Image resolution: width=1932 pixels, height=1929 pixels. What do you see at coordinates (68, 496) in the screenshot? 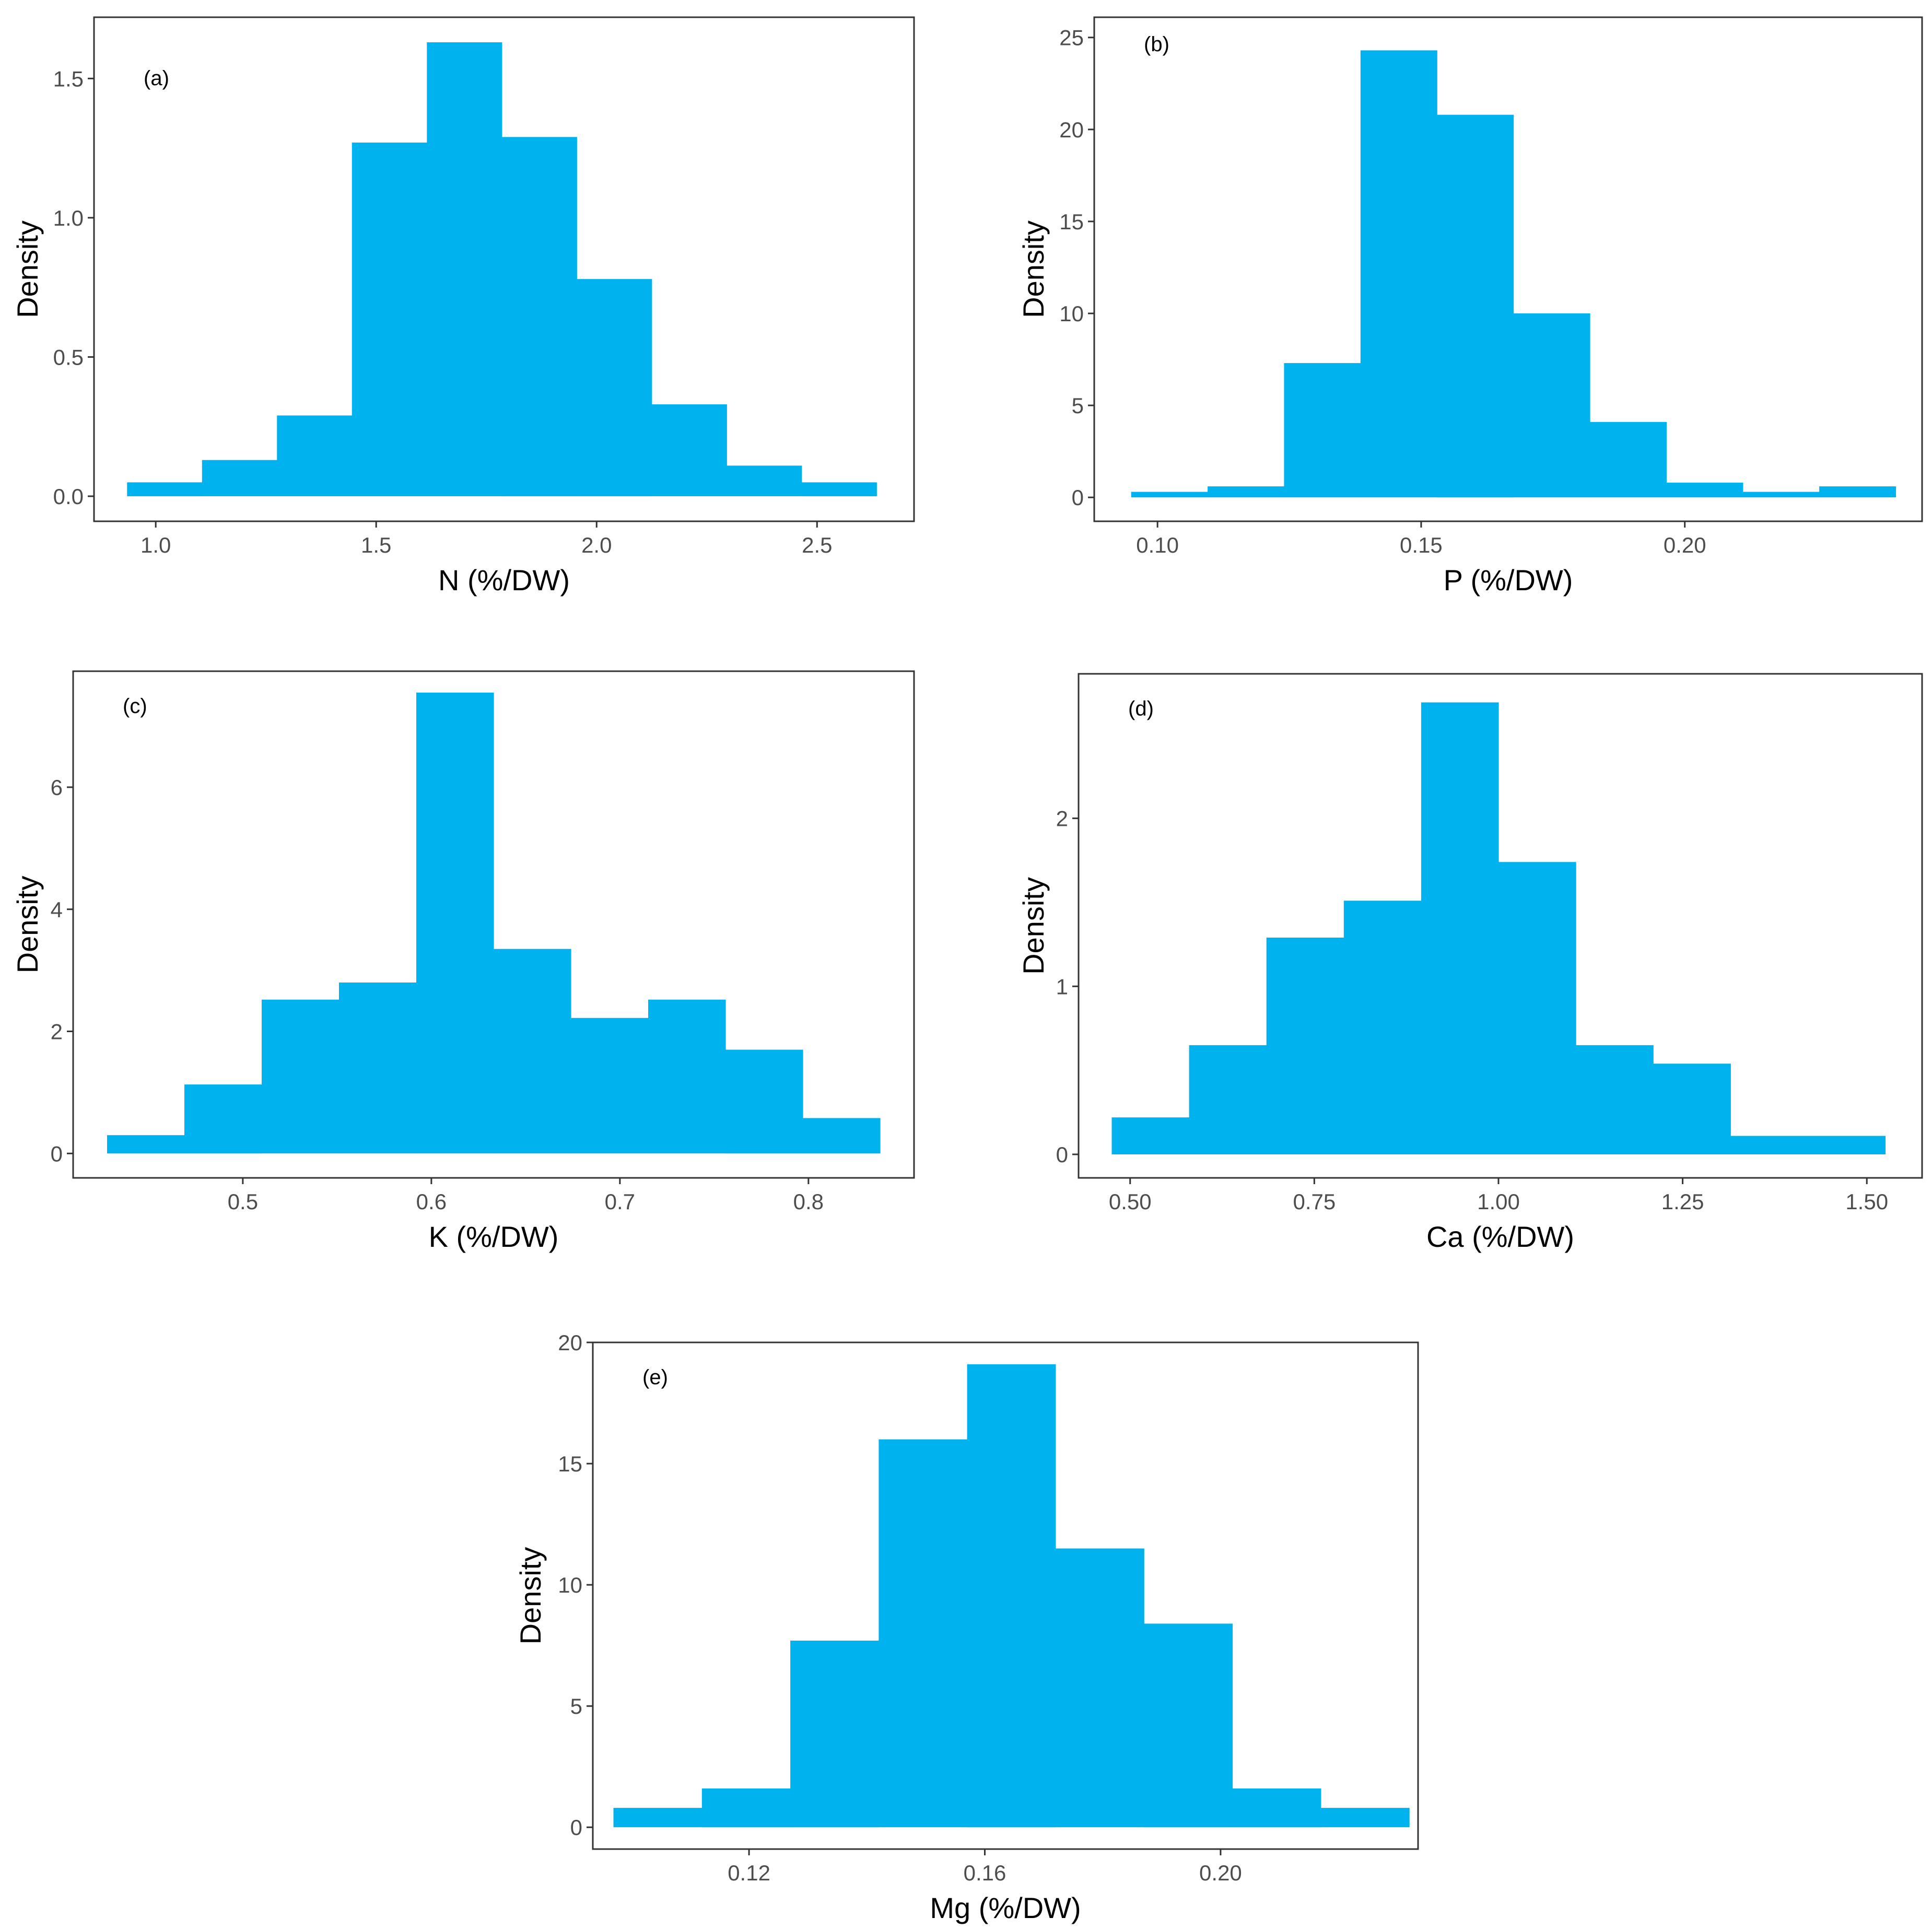
I see `n-y-tick-label: 0.0` at bounding box center [68, 496].